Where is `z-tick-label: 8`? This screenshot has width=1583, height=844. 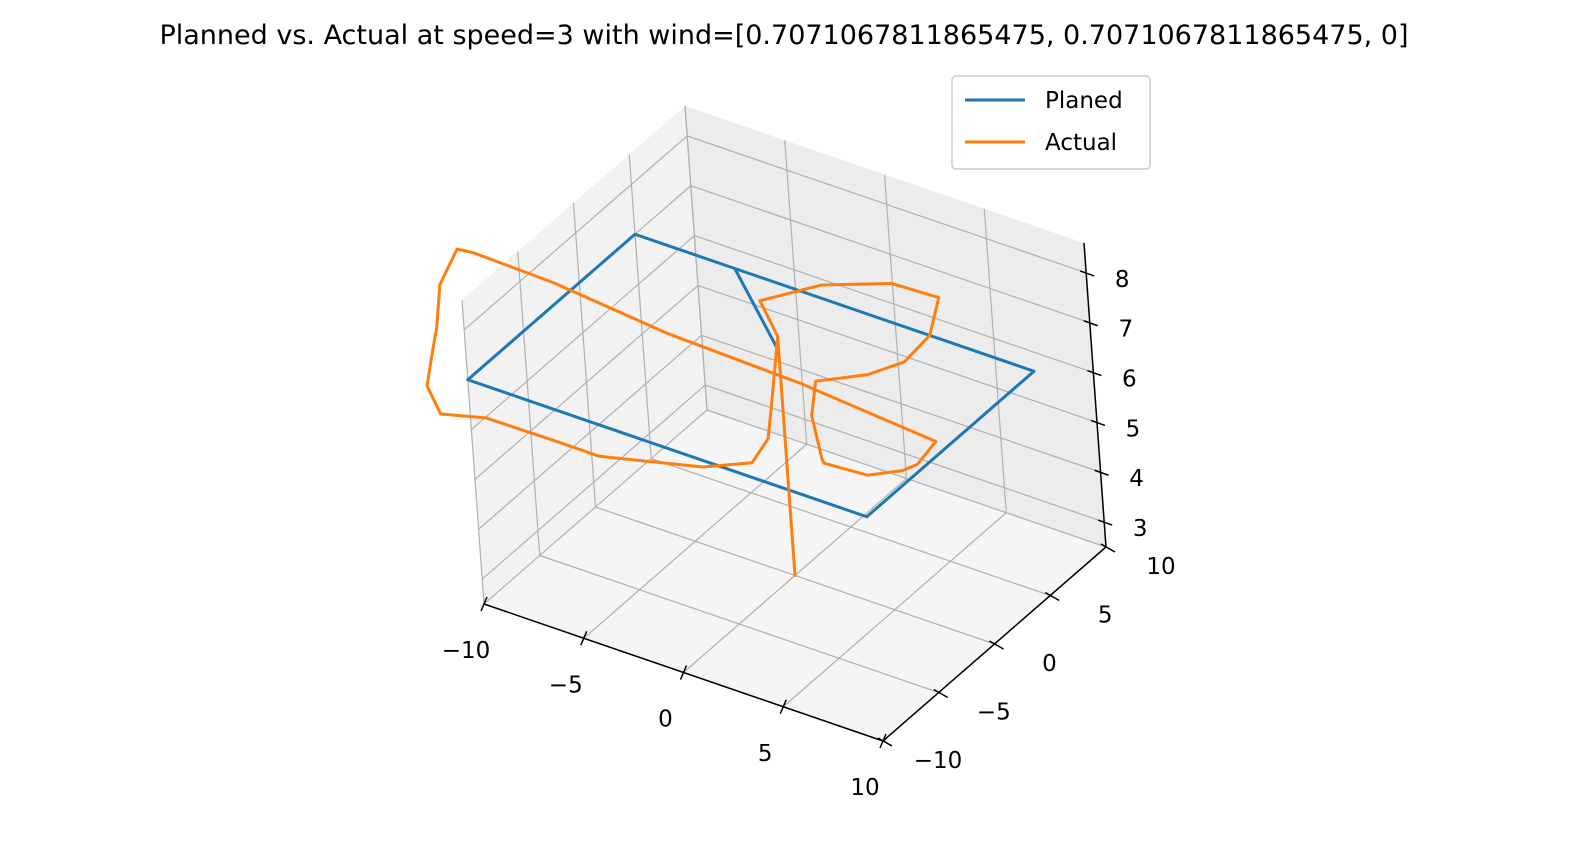 z-tick-label: 8 is located at coordinates (1122, 280).